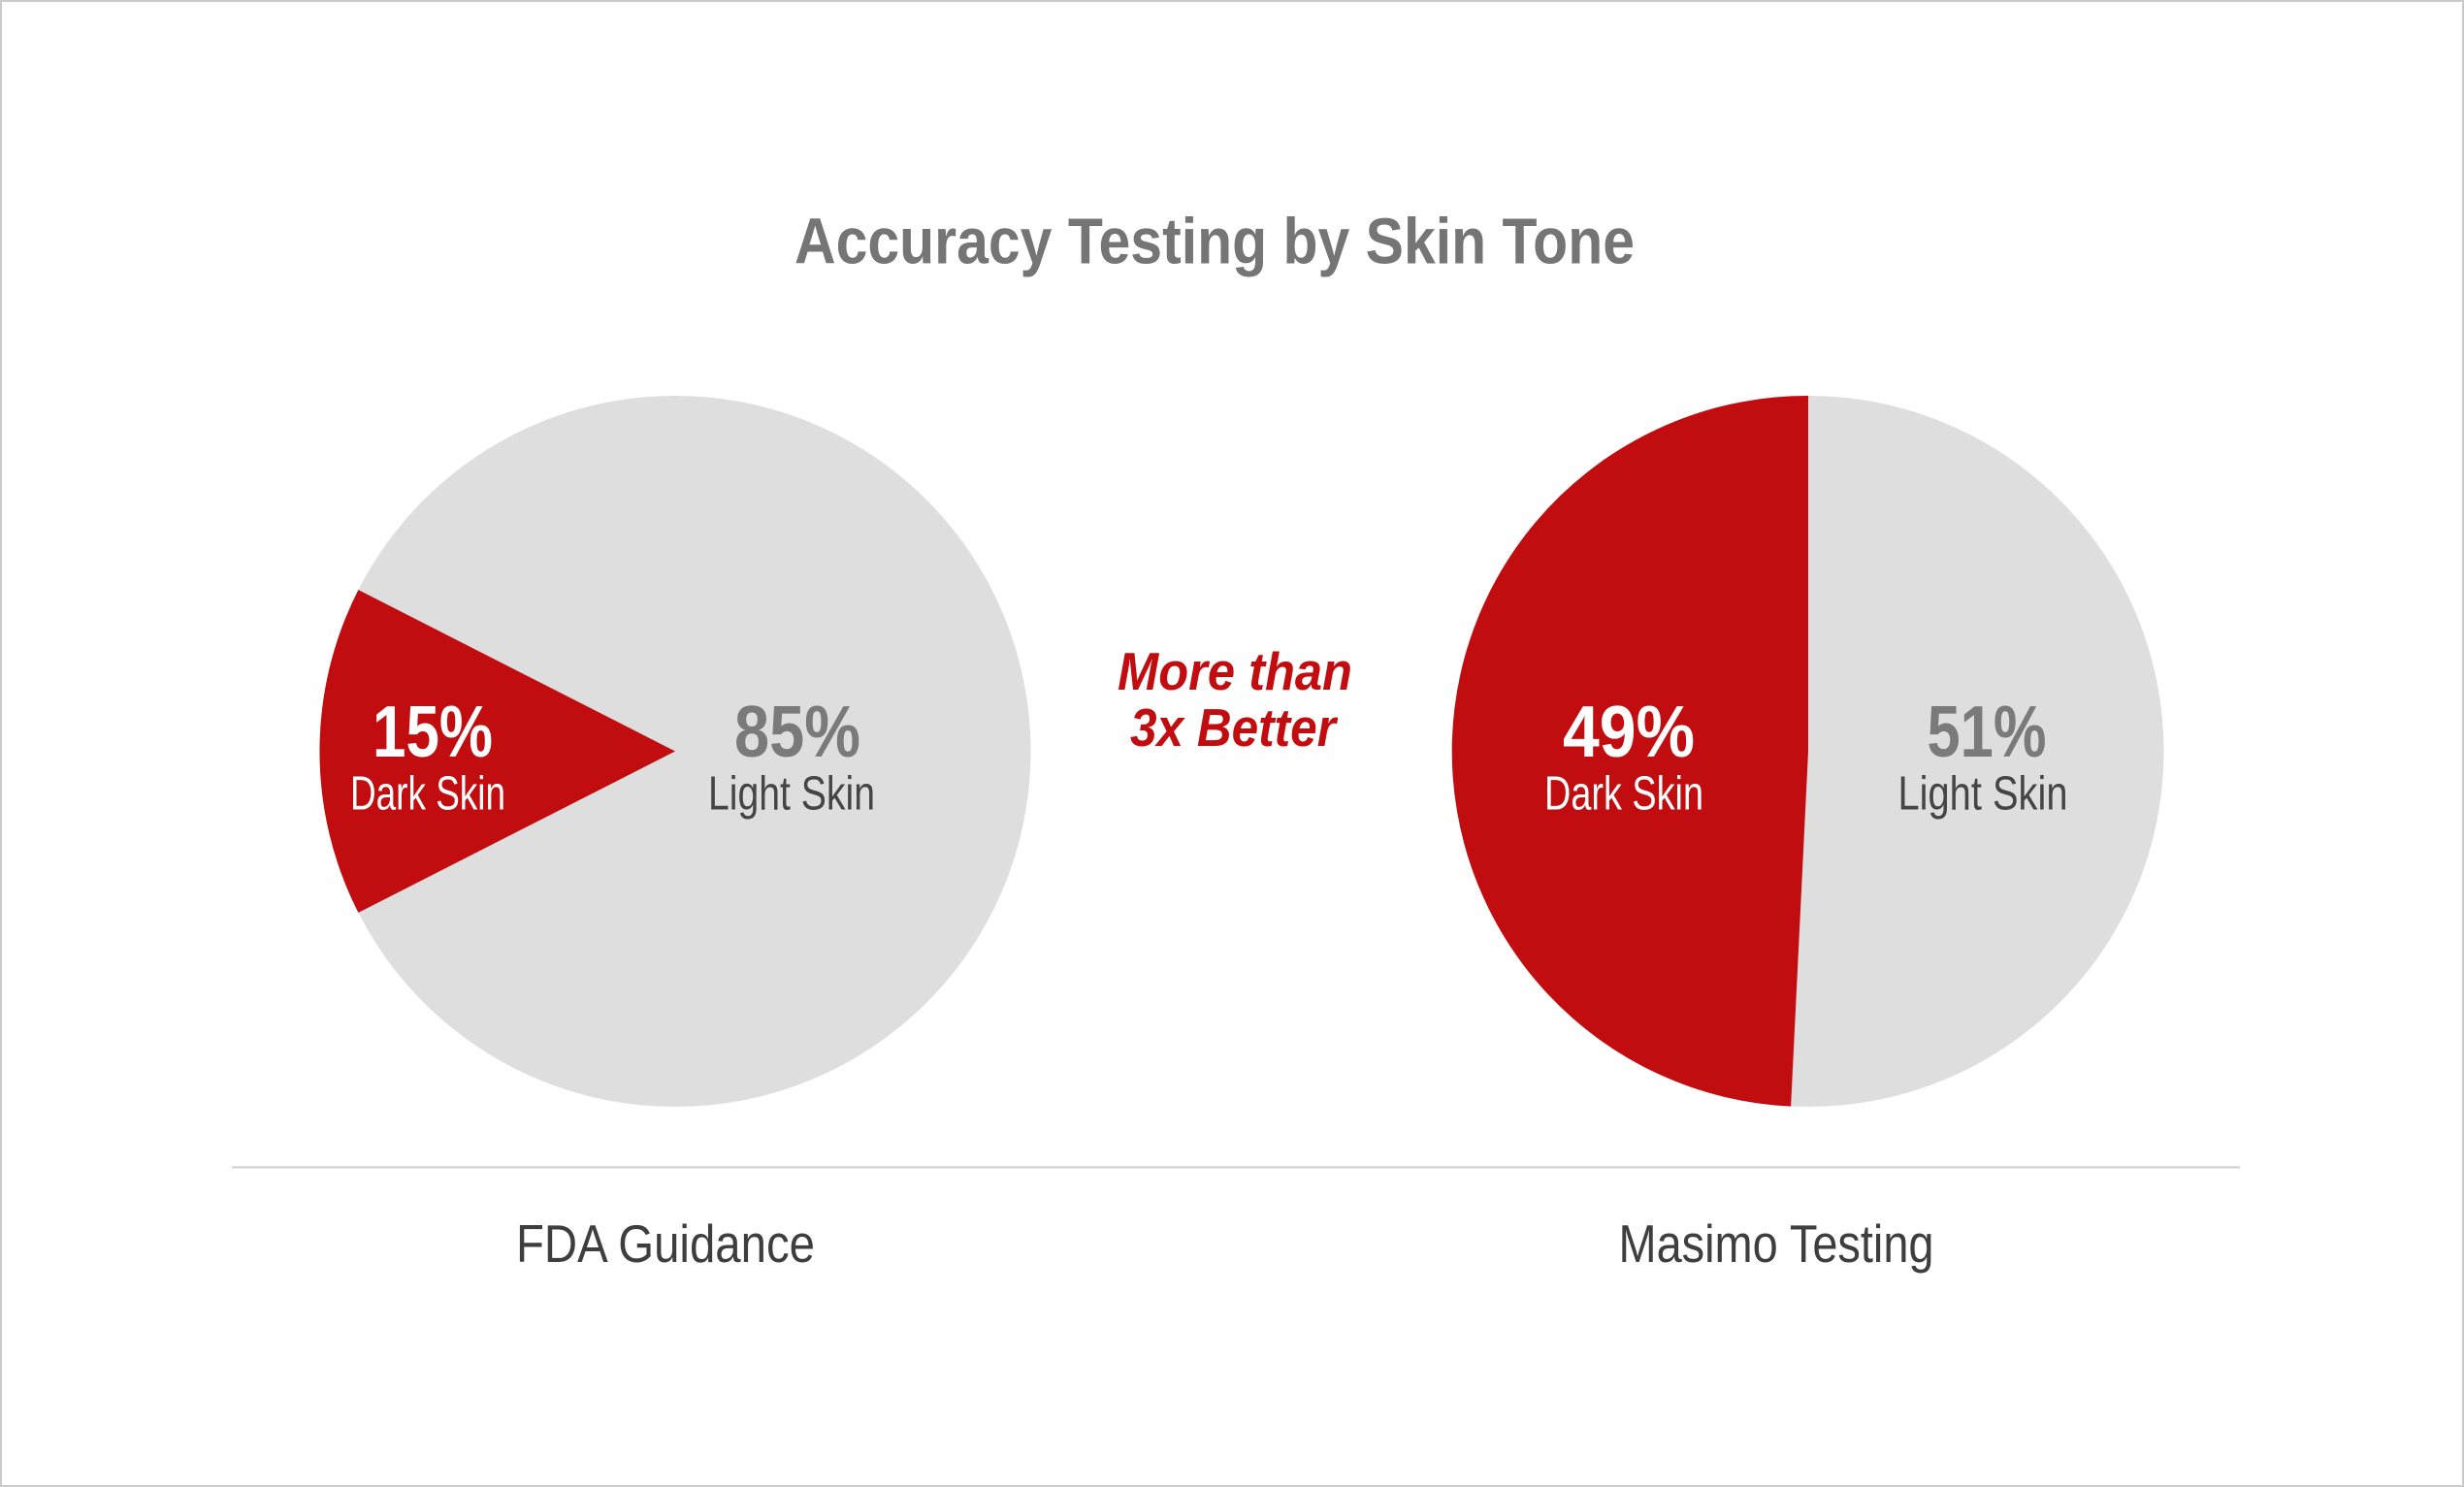  Describe the element at coordinates (433, 731) in the screenshot. I see `svg-text: 15%` at that location.